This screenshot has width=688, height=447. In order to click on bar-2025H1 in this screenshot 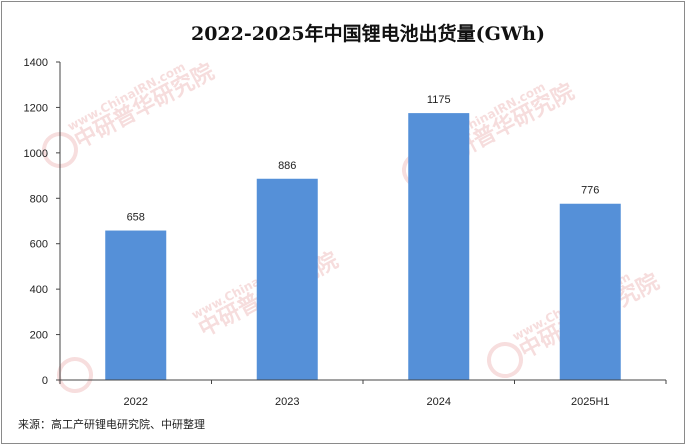, I will do `click(590, 291)`.